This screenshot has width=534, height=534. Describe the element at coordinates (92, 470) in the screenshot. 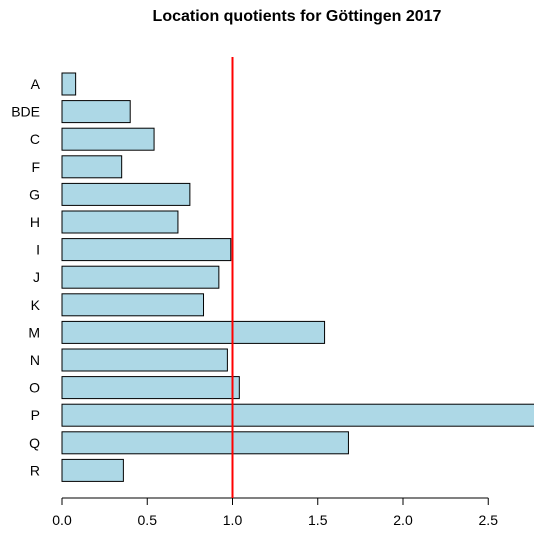

I see `bar-r` at that location.